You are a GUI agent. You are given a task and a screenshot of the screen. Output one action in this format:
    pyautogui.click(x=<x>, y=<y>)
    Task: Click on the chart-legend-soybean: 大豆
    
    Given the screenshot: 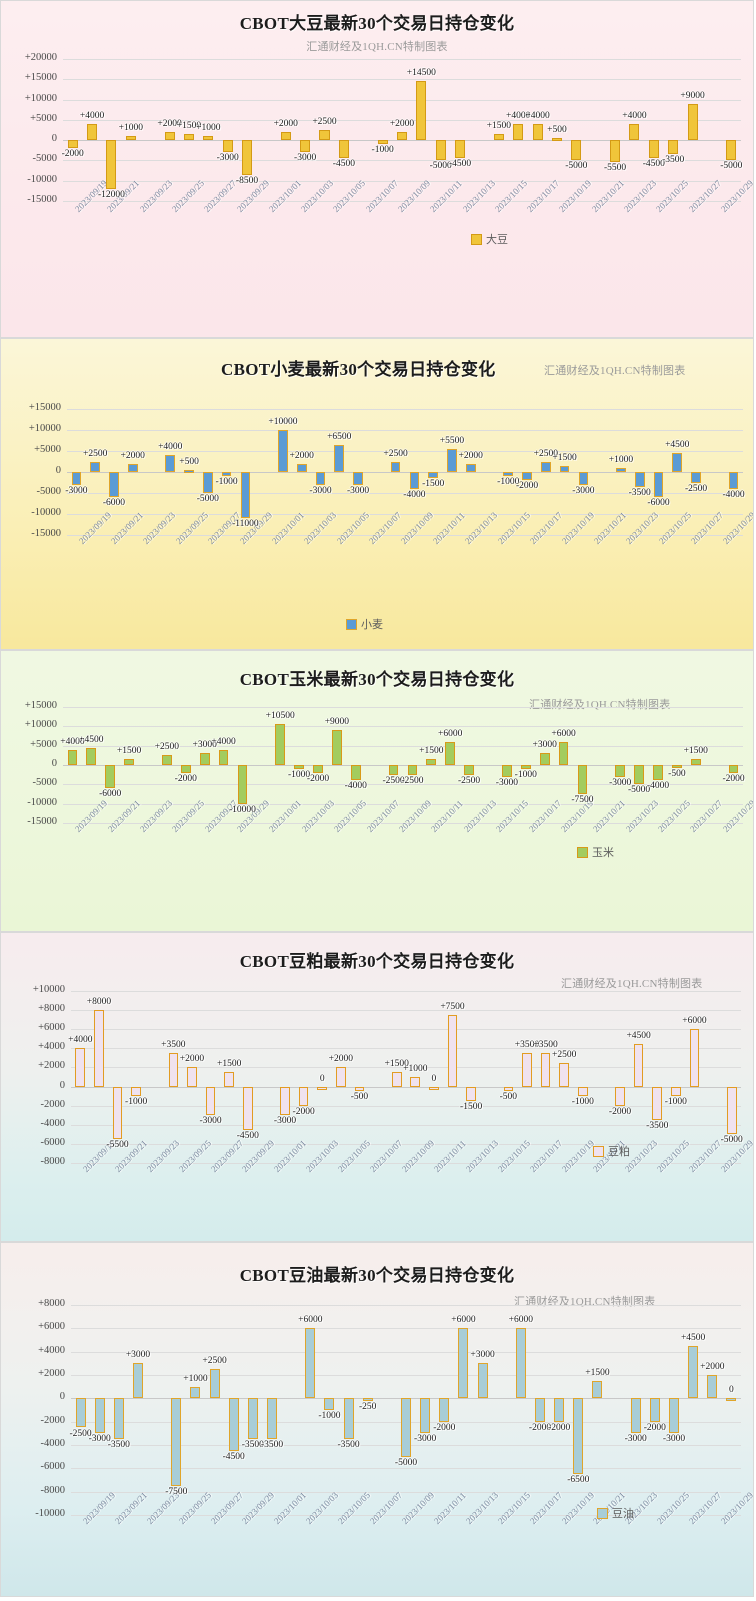 What is the action you would take?
    pyautogui.click(x=489, y=239)
    